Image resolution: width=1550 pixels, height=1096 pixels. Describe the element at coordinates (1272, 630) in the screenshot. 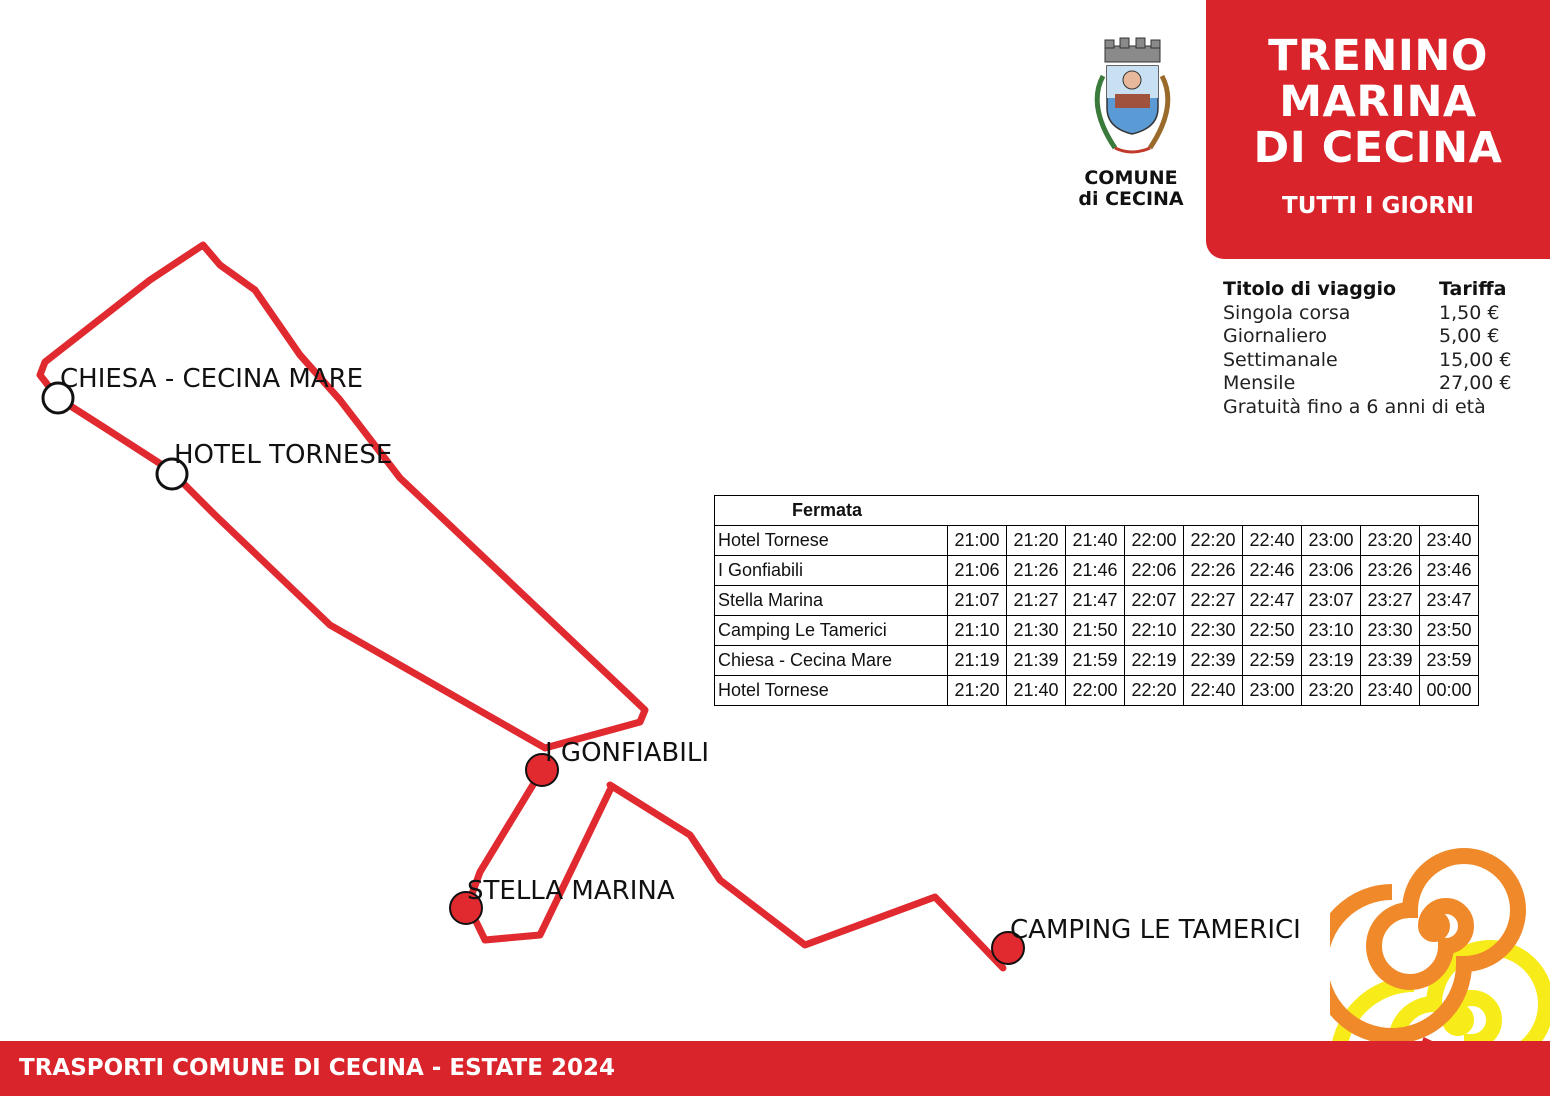

I see `timetable-time-cell: 22:50` at that location.